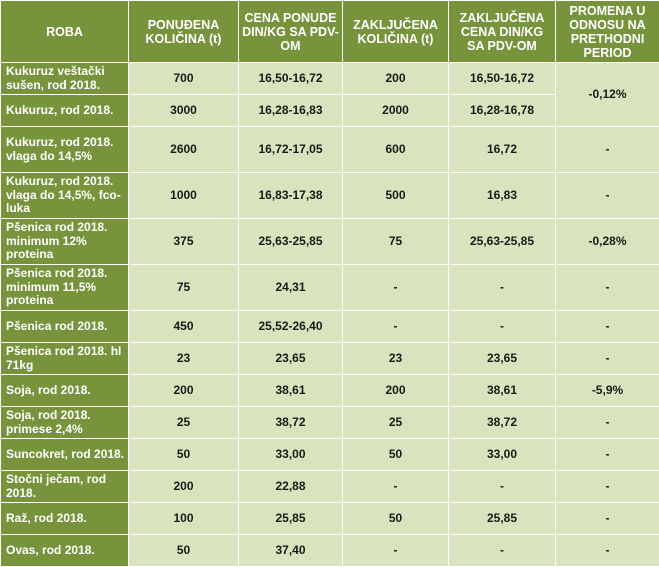 This screenshot has height=567, width=659. I want to click on goods-cell: Pšenica rod 2018. minimum 12% proteina, so click(65, 242).